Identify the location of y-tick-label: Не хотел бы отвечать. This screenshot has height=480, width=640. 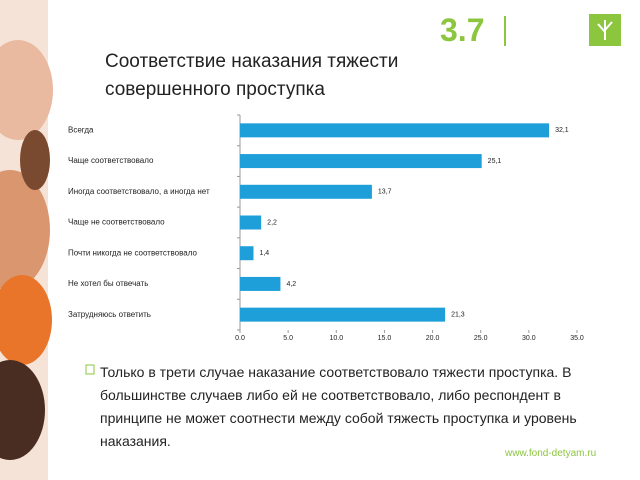
(108, 283).